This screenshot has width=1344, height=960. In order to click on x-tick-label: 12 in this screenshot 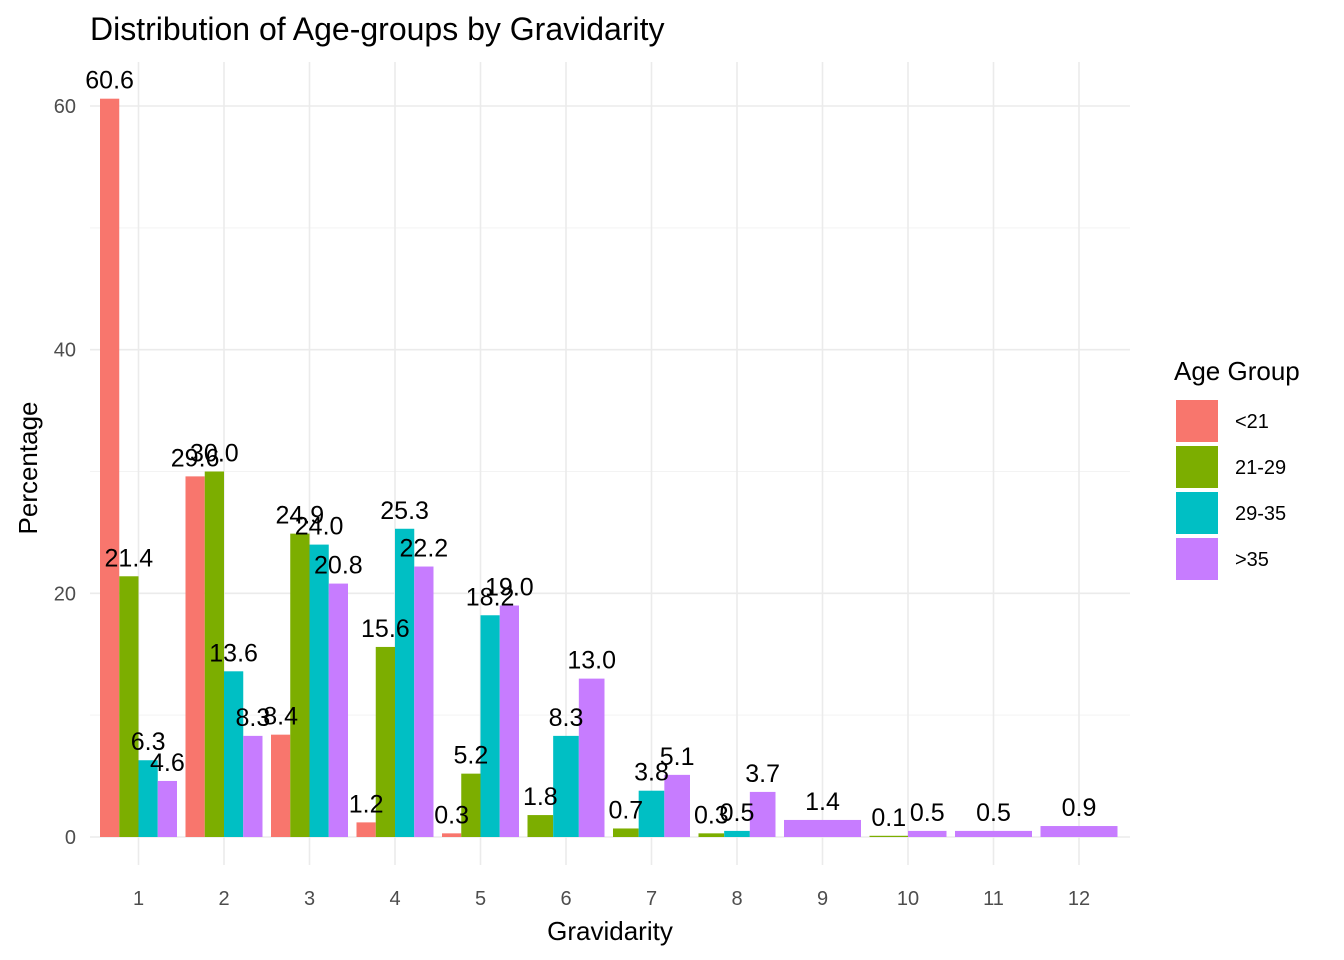, I will do `click(1079, 899)`.